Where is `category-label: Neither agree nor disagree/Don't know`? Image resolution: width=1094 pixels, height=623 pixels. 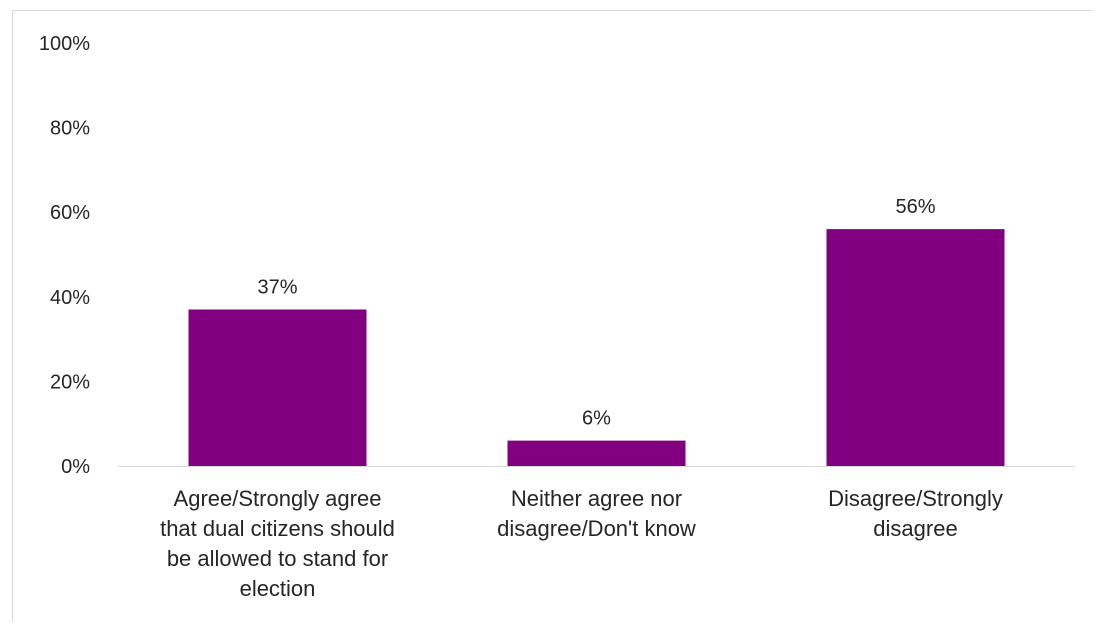 category-label: Neither agree nor disagree/Don't know is located at coordinates (596, 513).